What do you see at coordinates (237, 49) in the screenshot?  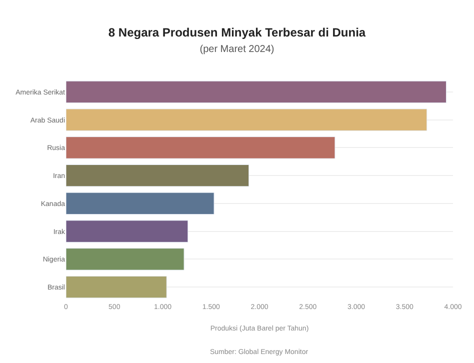 I see `chart-subtitle: (per Maret 2024)` at bounding box center [237, 49].